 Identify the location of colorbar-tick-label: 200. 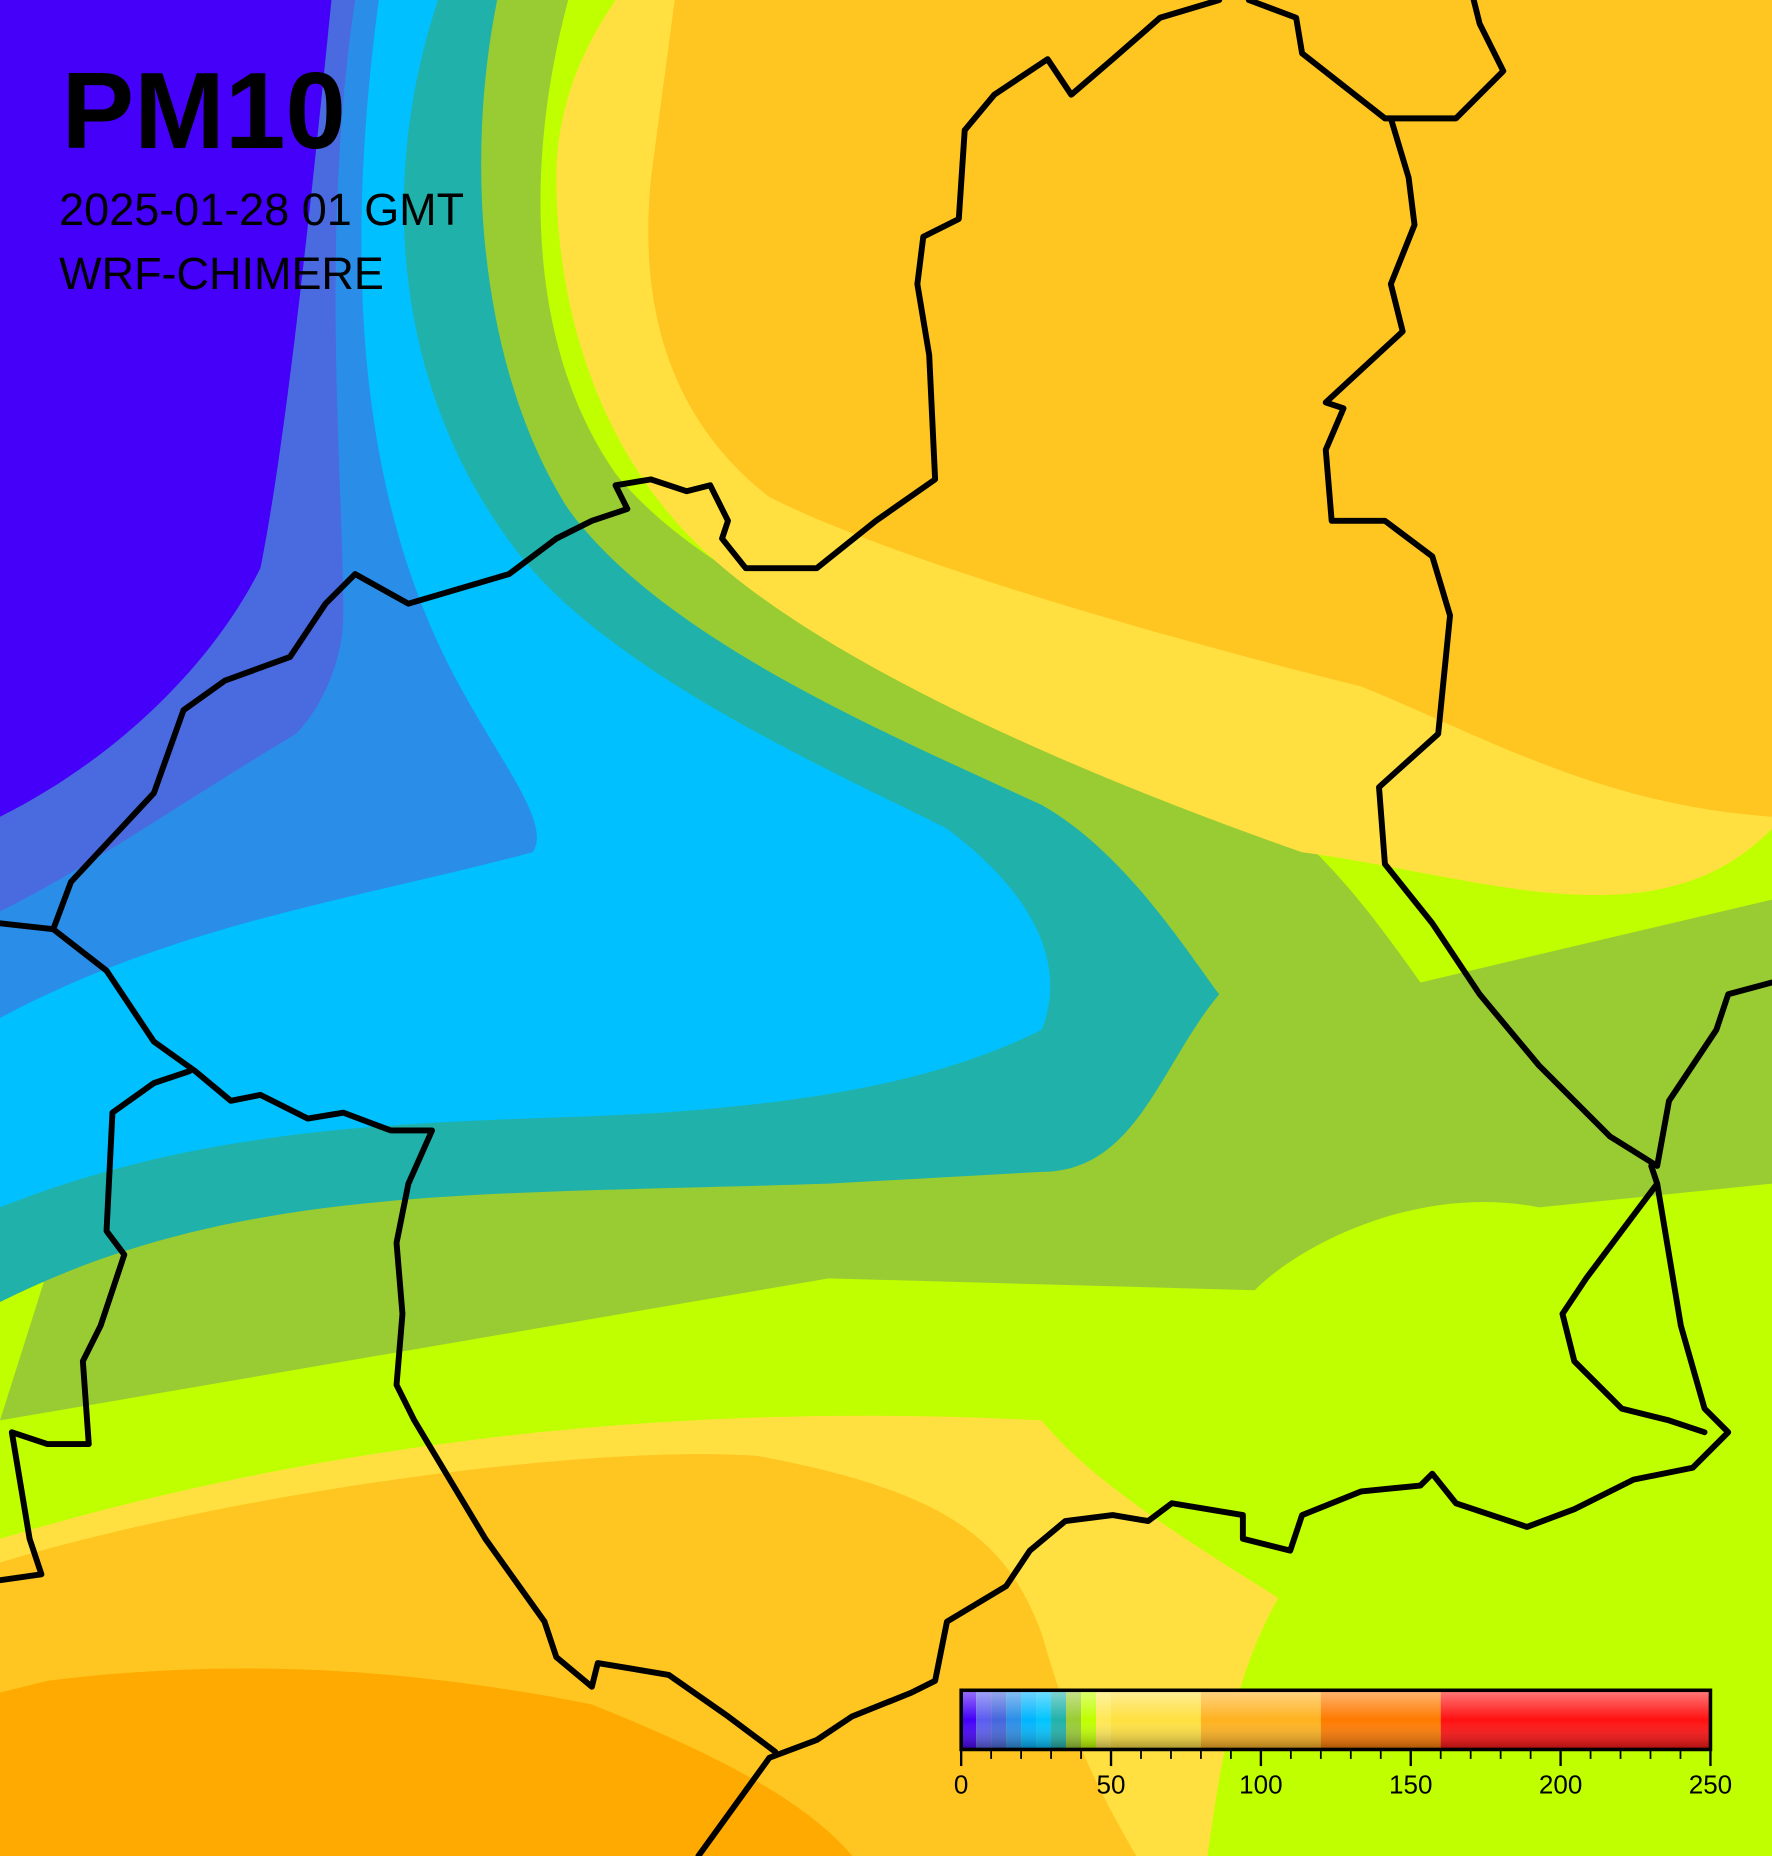
(1560, 1784).